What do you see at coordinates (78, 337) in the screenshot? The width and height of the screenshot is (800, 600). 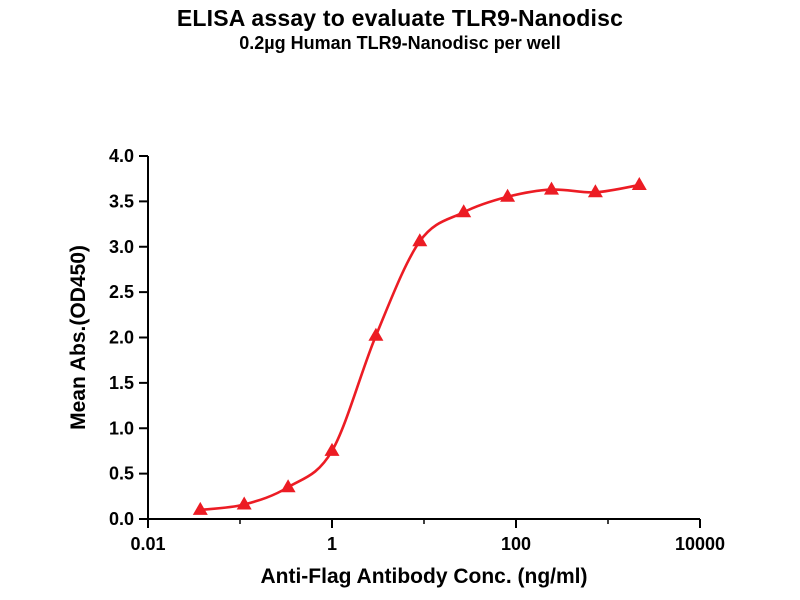 I see `y-axis-label: Mean Abs.(OD450)` at bounding box center [78, 337].